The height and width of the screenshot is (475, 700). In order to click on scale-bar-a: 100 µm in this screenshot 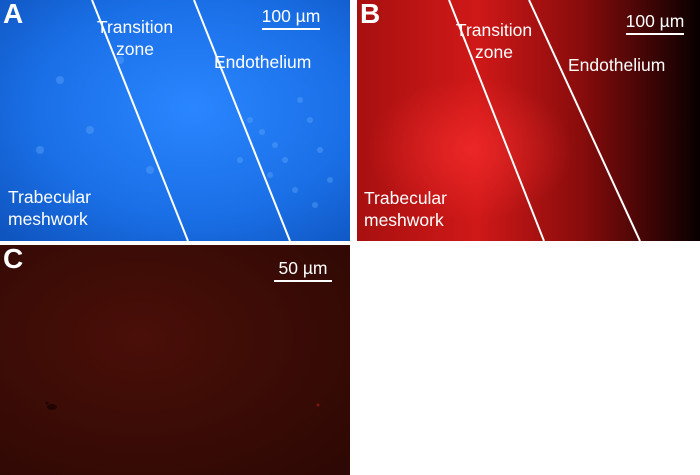, I will do `click(291, 18)`.